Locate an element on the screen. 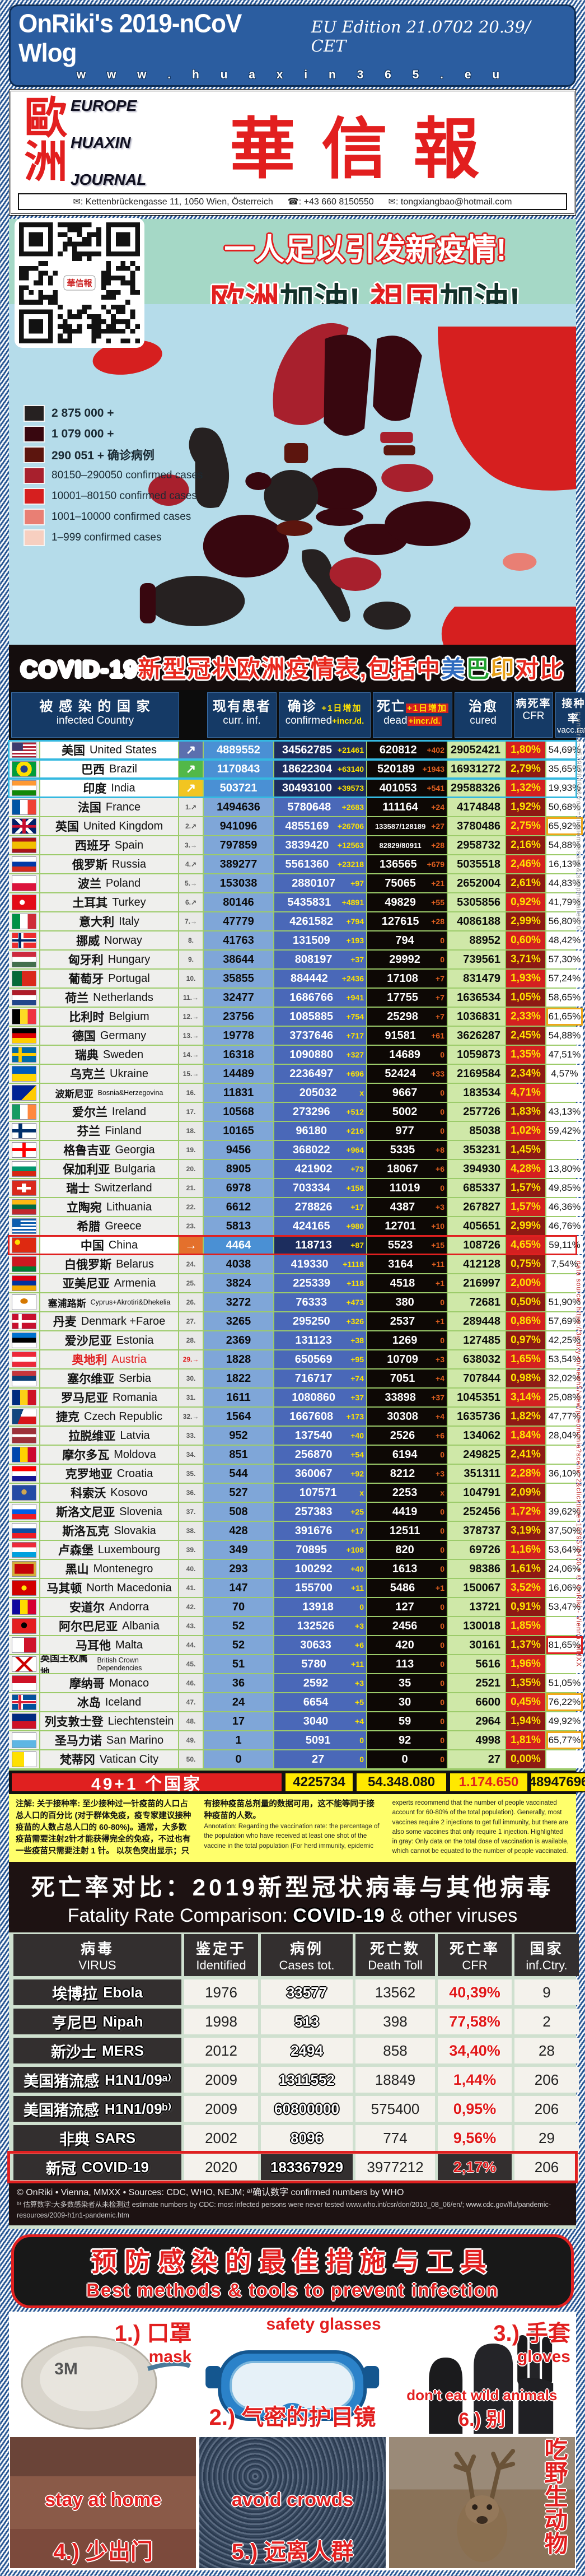  col-current: 现有患者 curr. inf. is located at coordinates (242, 715).